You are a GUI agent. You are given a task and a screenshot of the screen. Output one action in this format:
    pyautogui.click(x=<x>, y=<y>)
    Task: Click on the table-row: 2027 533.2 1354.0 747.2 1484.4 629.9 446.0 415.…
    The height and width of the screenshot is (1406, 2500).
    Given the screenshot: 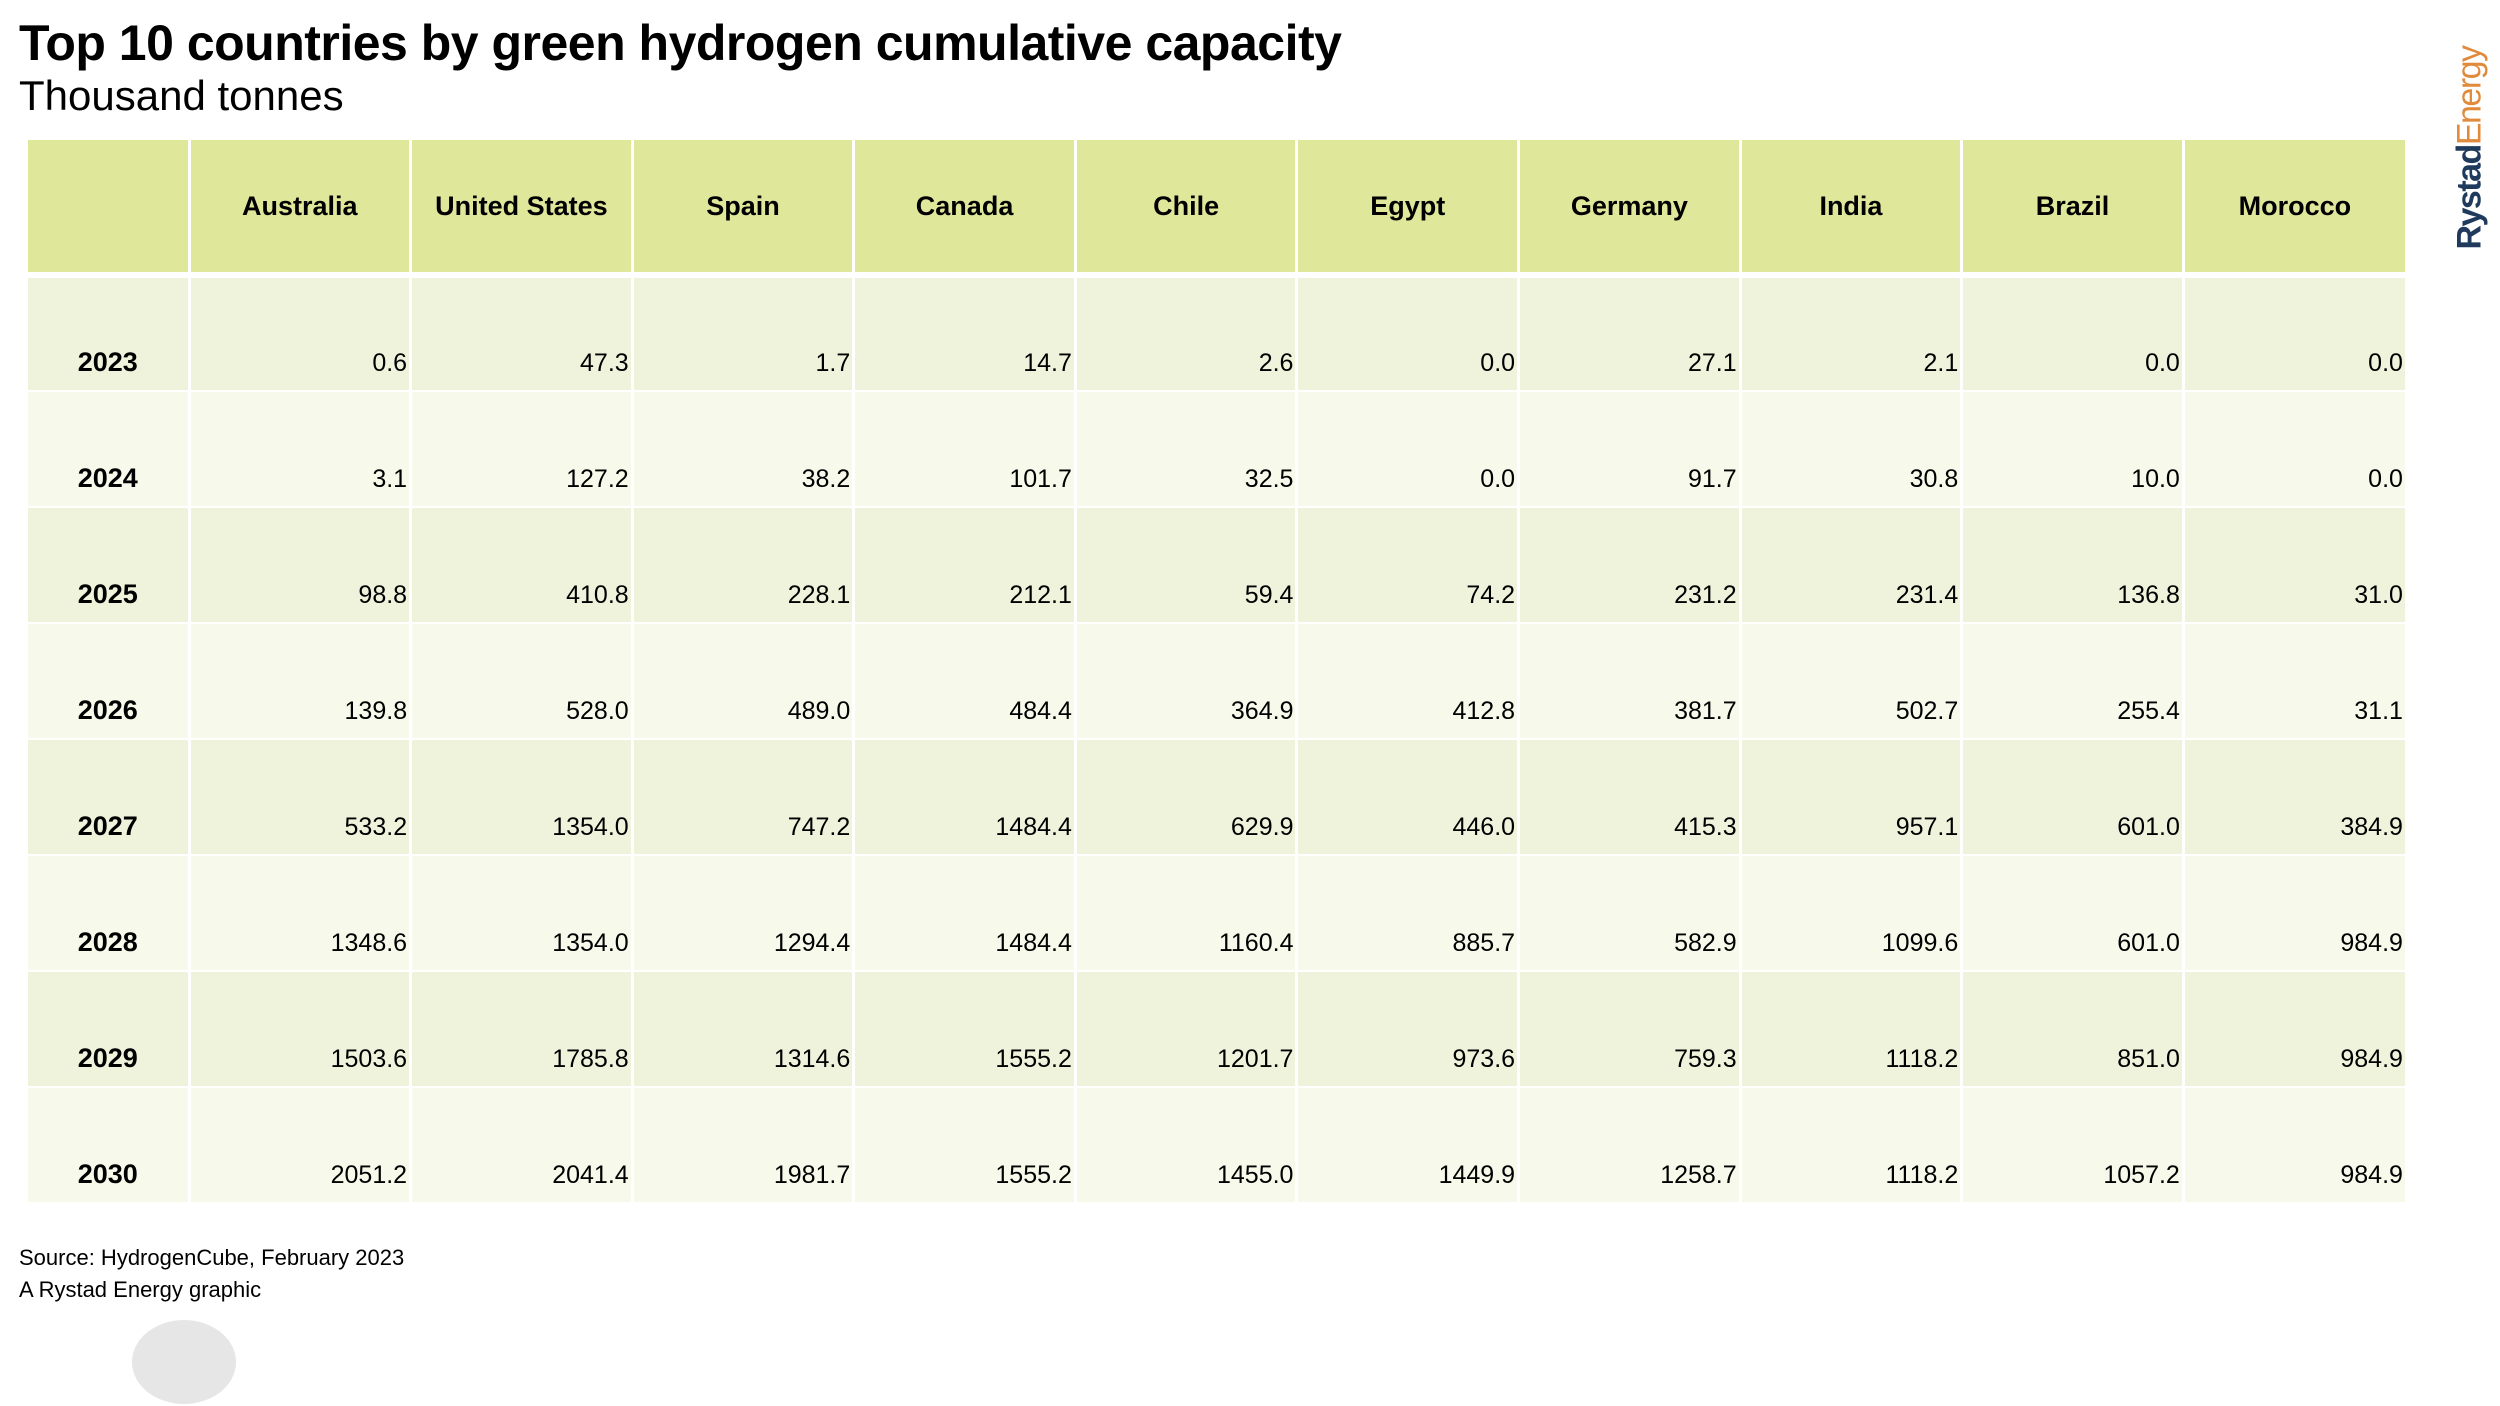 What is the action you would take?
    pyautogui.click(x=1216, y=797)
    